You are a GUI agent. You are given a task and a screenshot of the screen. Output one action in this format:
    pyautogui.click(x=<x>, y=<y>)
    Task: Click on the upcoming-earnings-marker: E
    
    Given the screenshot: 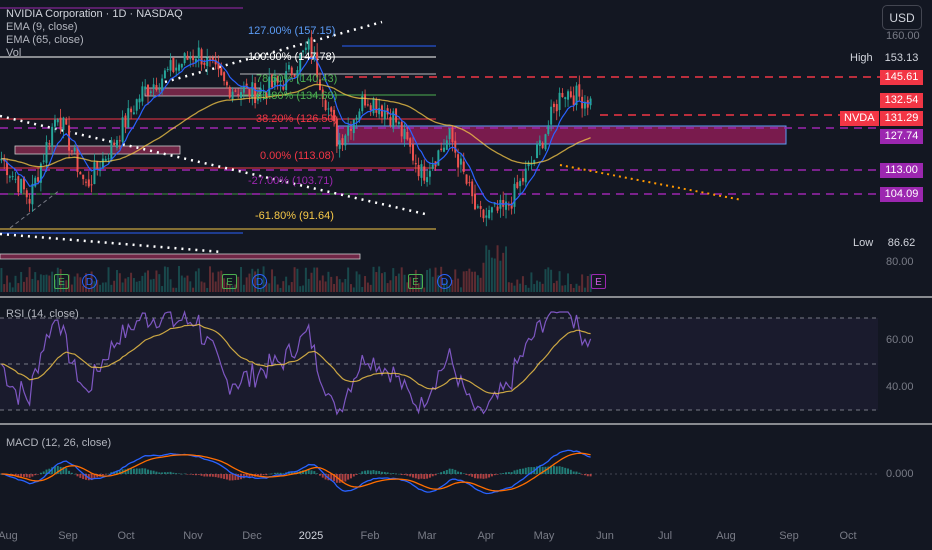 What is the action you would take?
    pyautogui.click(x=598, y=281)
    